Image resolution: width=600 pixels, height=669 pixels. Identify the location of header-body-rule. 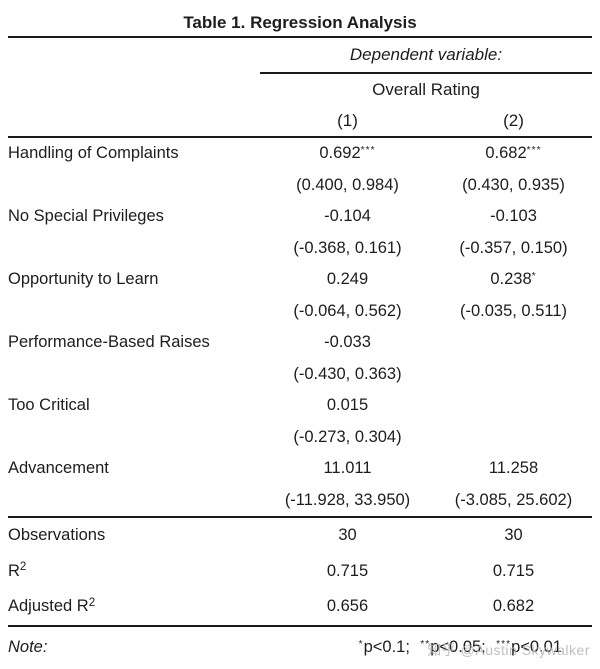
(300, 137).